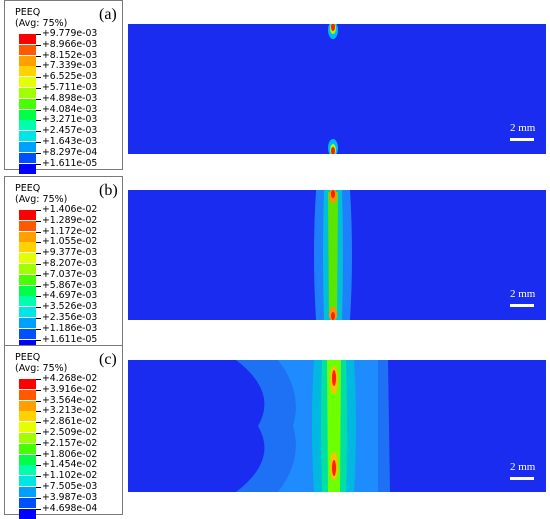  What do you see at coordinates (70, 296) in the screenshot?
I see `legend-value: +4.697e-03` at bounding box center [70, 296].